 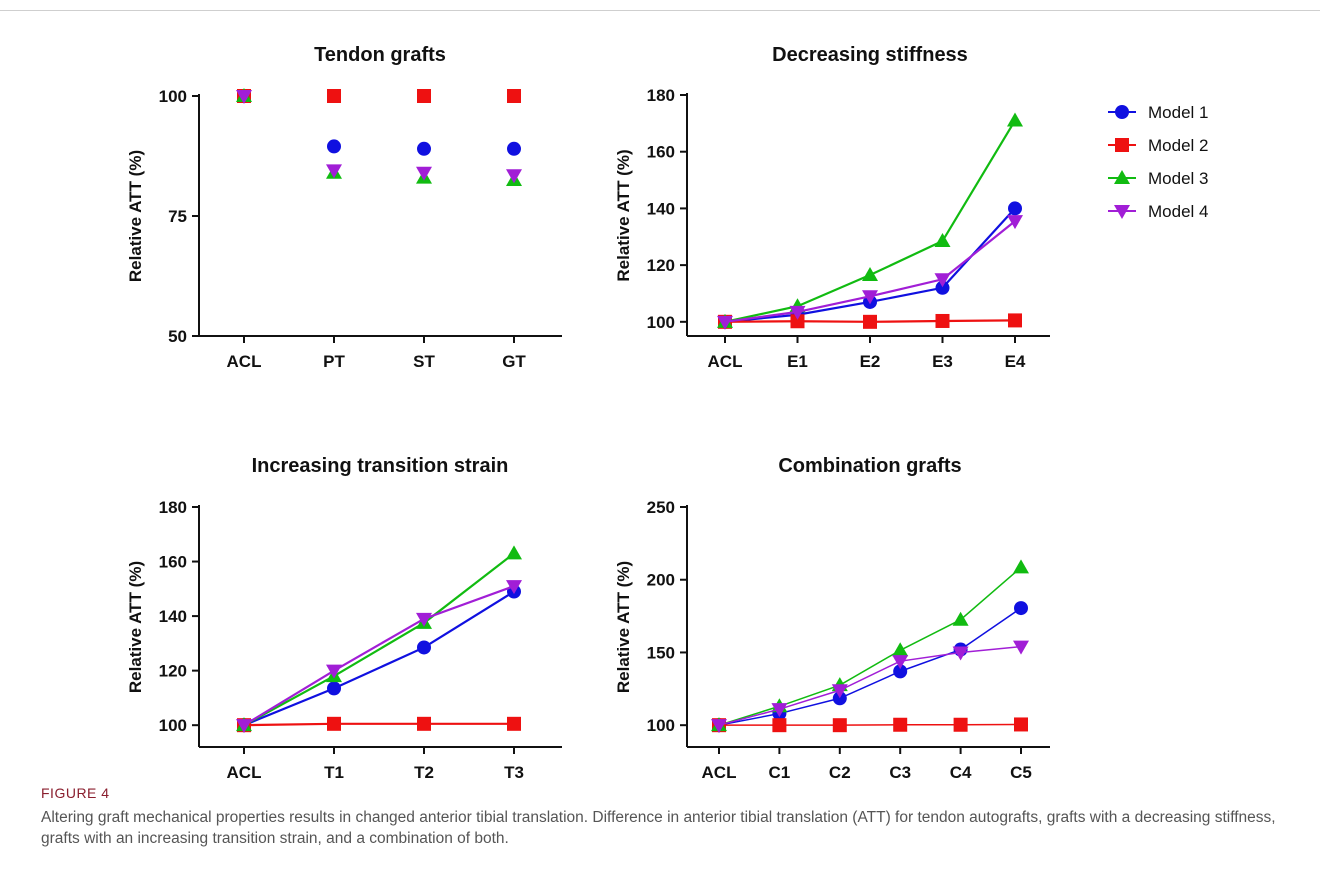 I want to click on x-tick-label: GT, so click(x=514, y=361).